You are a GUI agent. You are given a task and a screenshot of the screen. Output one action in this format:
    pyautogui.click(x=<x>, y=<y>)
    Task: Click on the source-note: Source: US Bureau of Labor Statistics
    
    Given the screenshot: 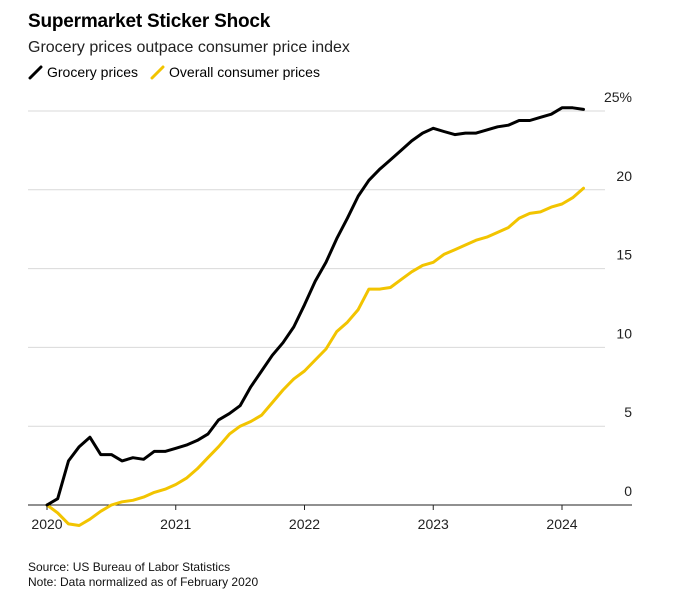 What is the action you would take?
    pyautogui.click(x=129, y=567)
    